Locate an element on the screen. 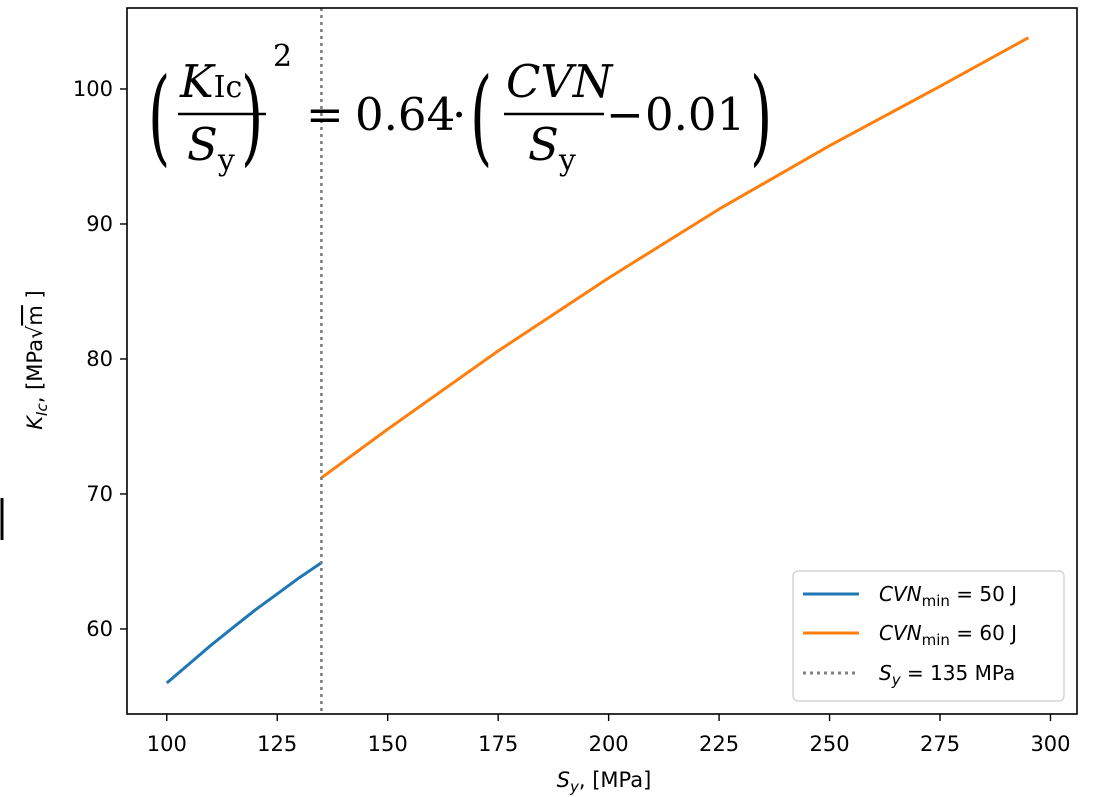  x-tick-label: 250 is located at coordinates (830, 744).